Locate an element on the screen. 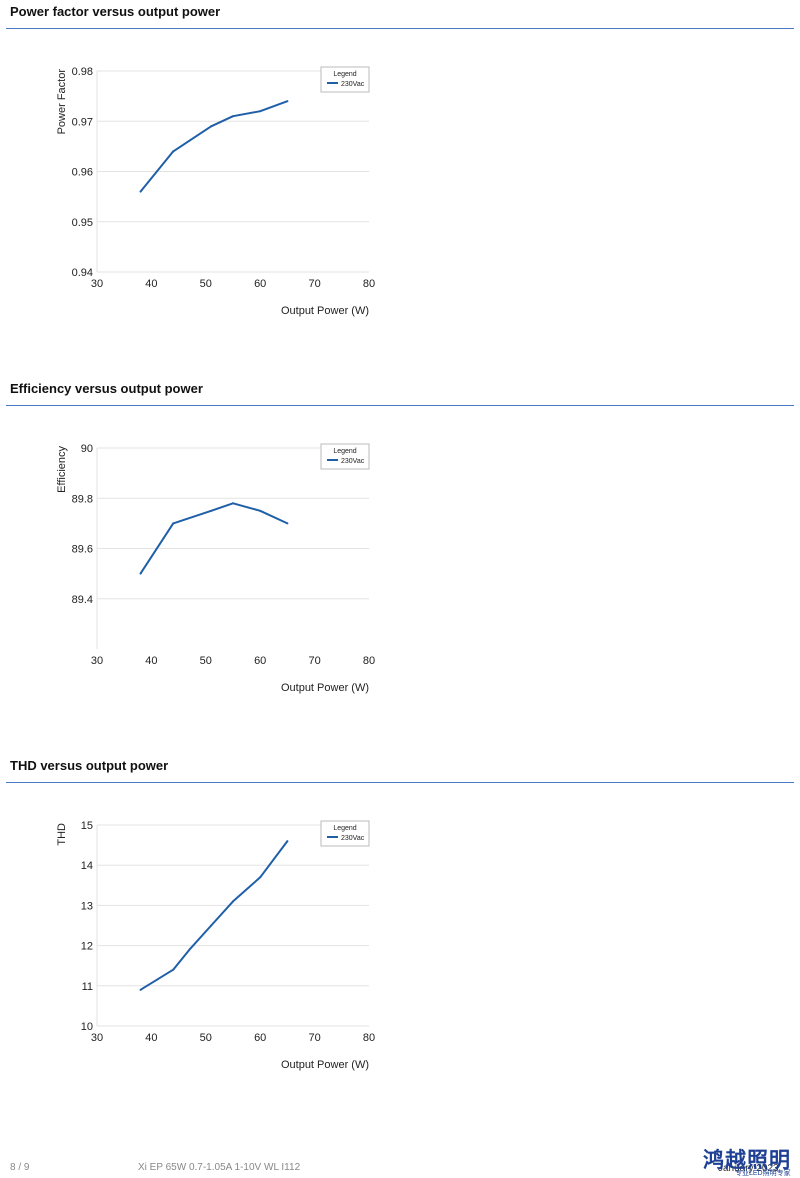 The width and height of the screenshot is (800, 1178). y-tick-label: 0.96 is located at coordinates (82, 173).